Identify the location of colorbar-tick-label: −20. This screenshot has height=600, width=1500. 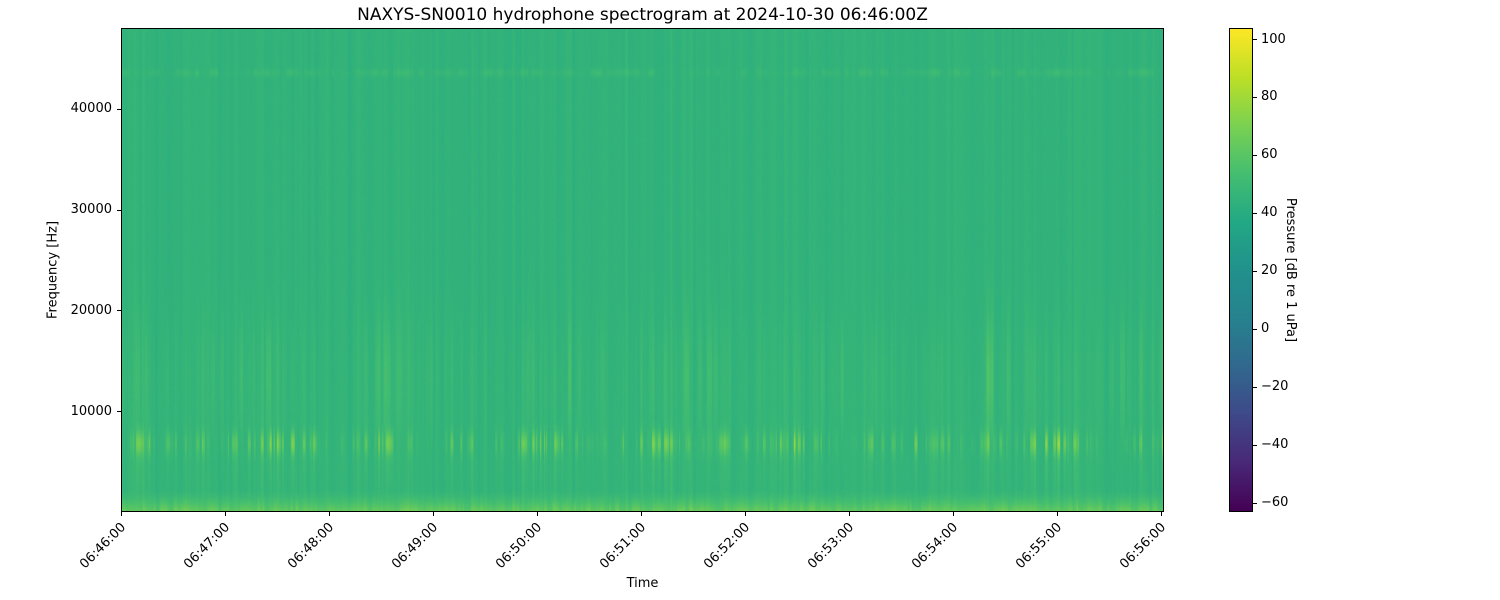
(1275, 387).